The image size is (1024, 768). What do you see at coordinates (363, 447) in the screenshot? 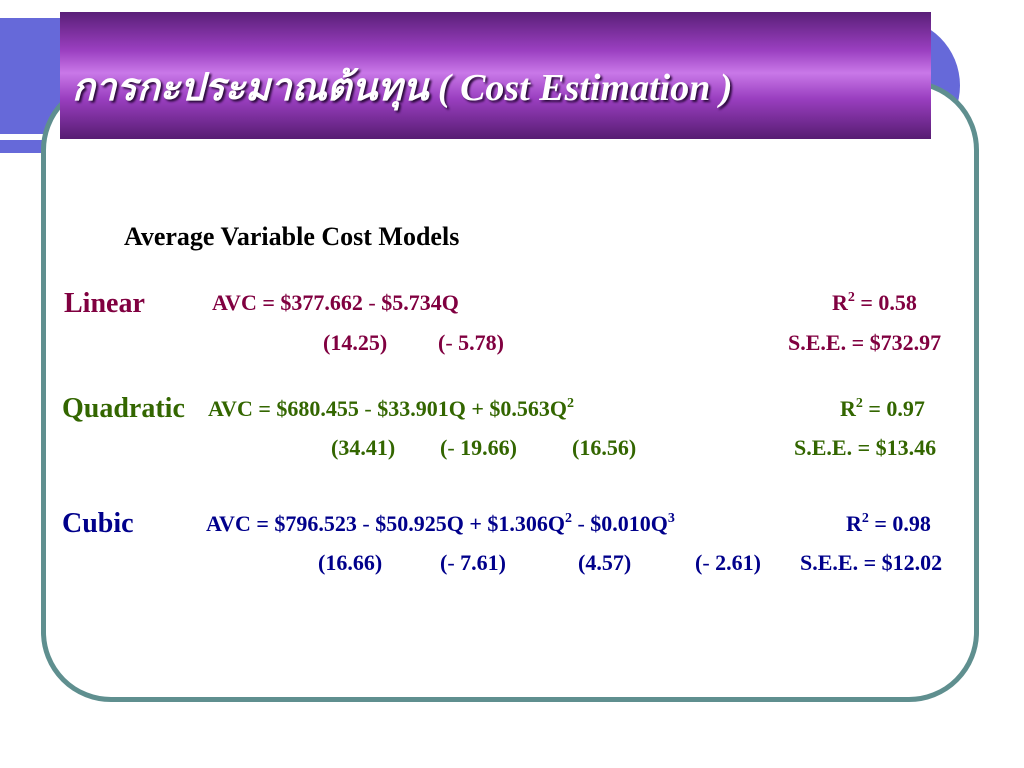
I see `quadratic-se-1: (34.41)` at bounding box center [363, 447].